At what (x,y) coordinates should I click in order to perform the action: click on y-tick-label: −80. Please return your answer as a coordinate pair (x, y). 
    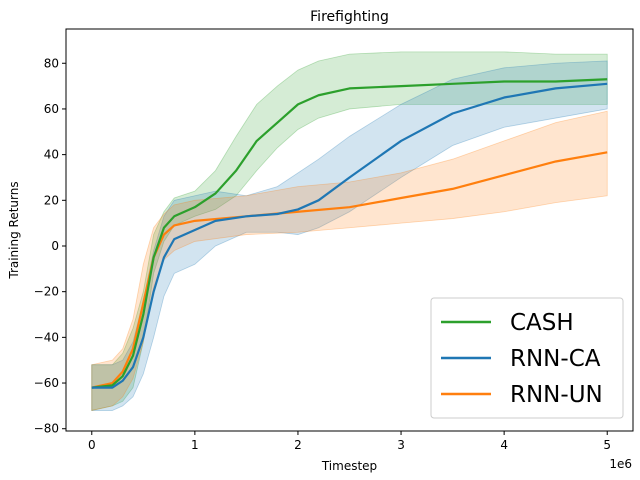
    Looking at the image, I should click on (46, 429).